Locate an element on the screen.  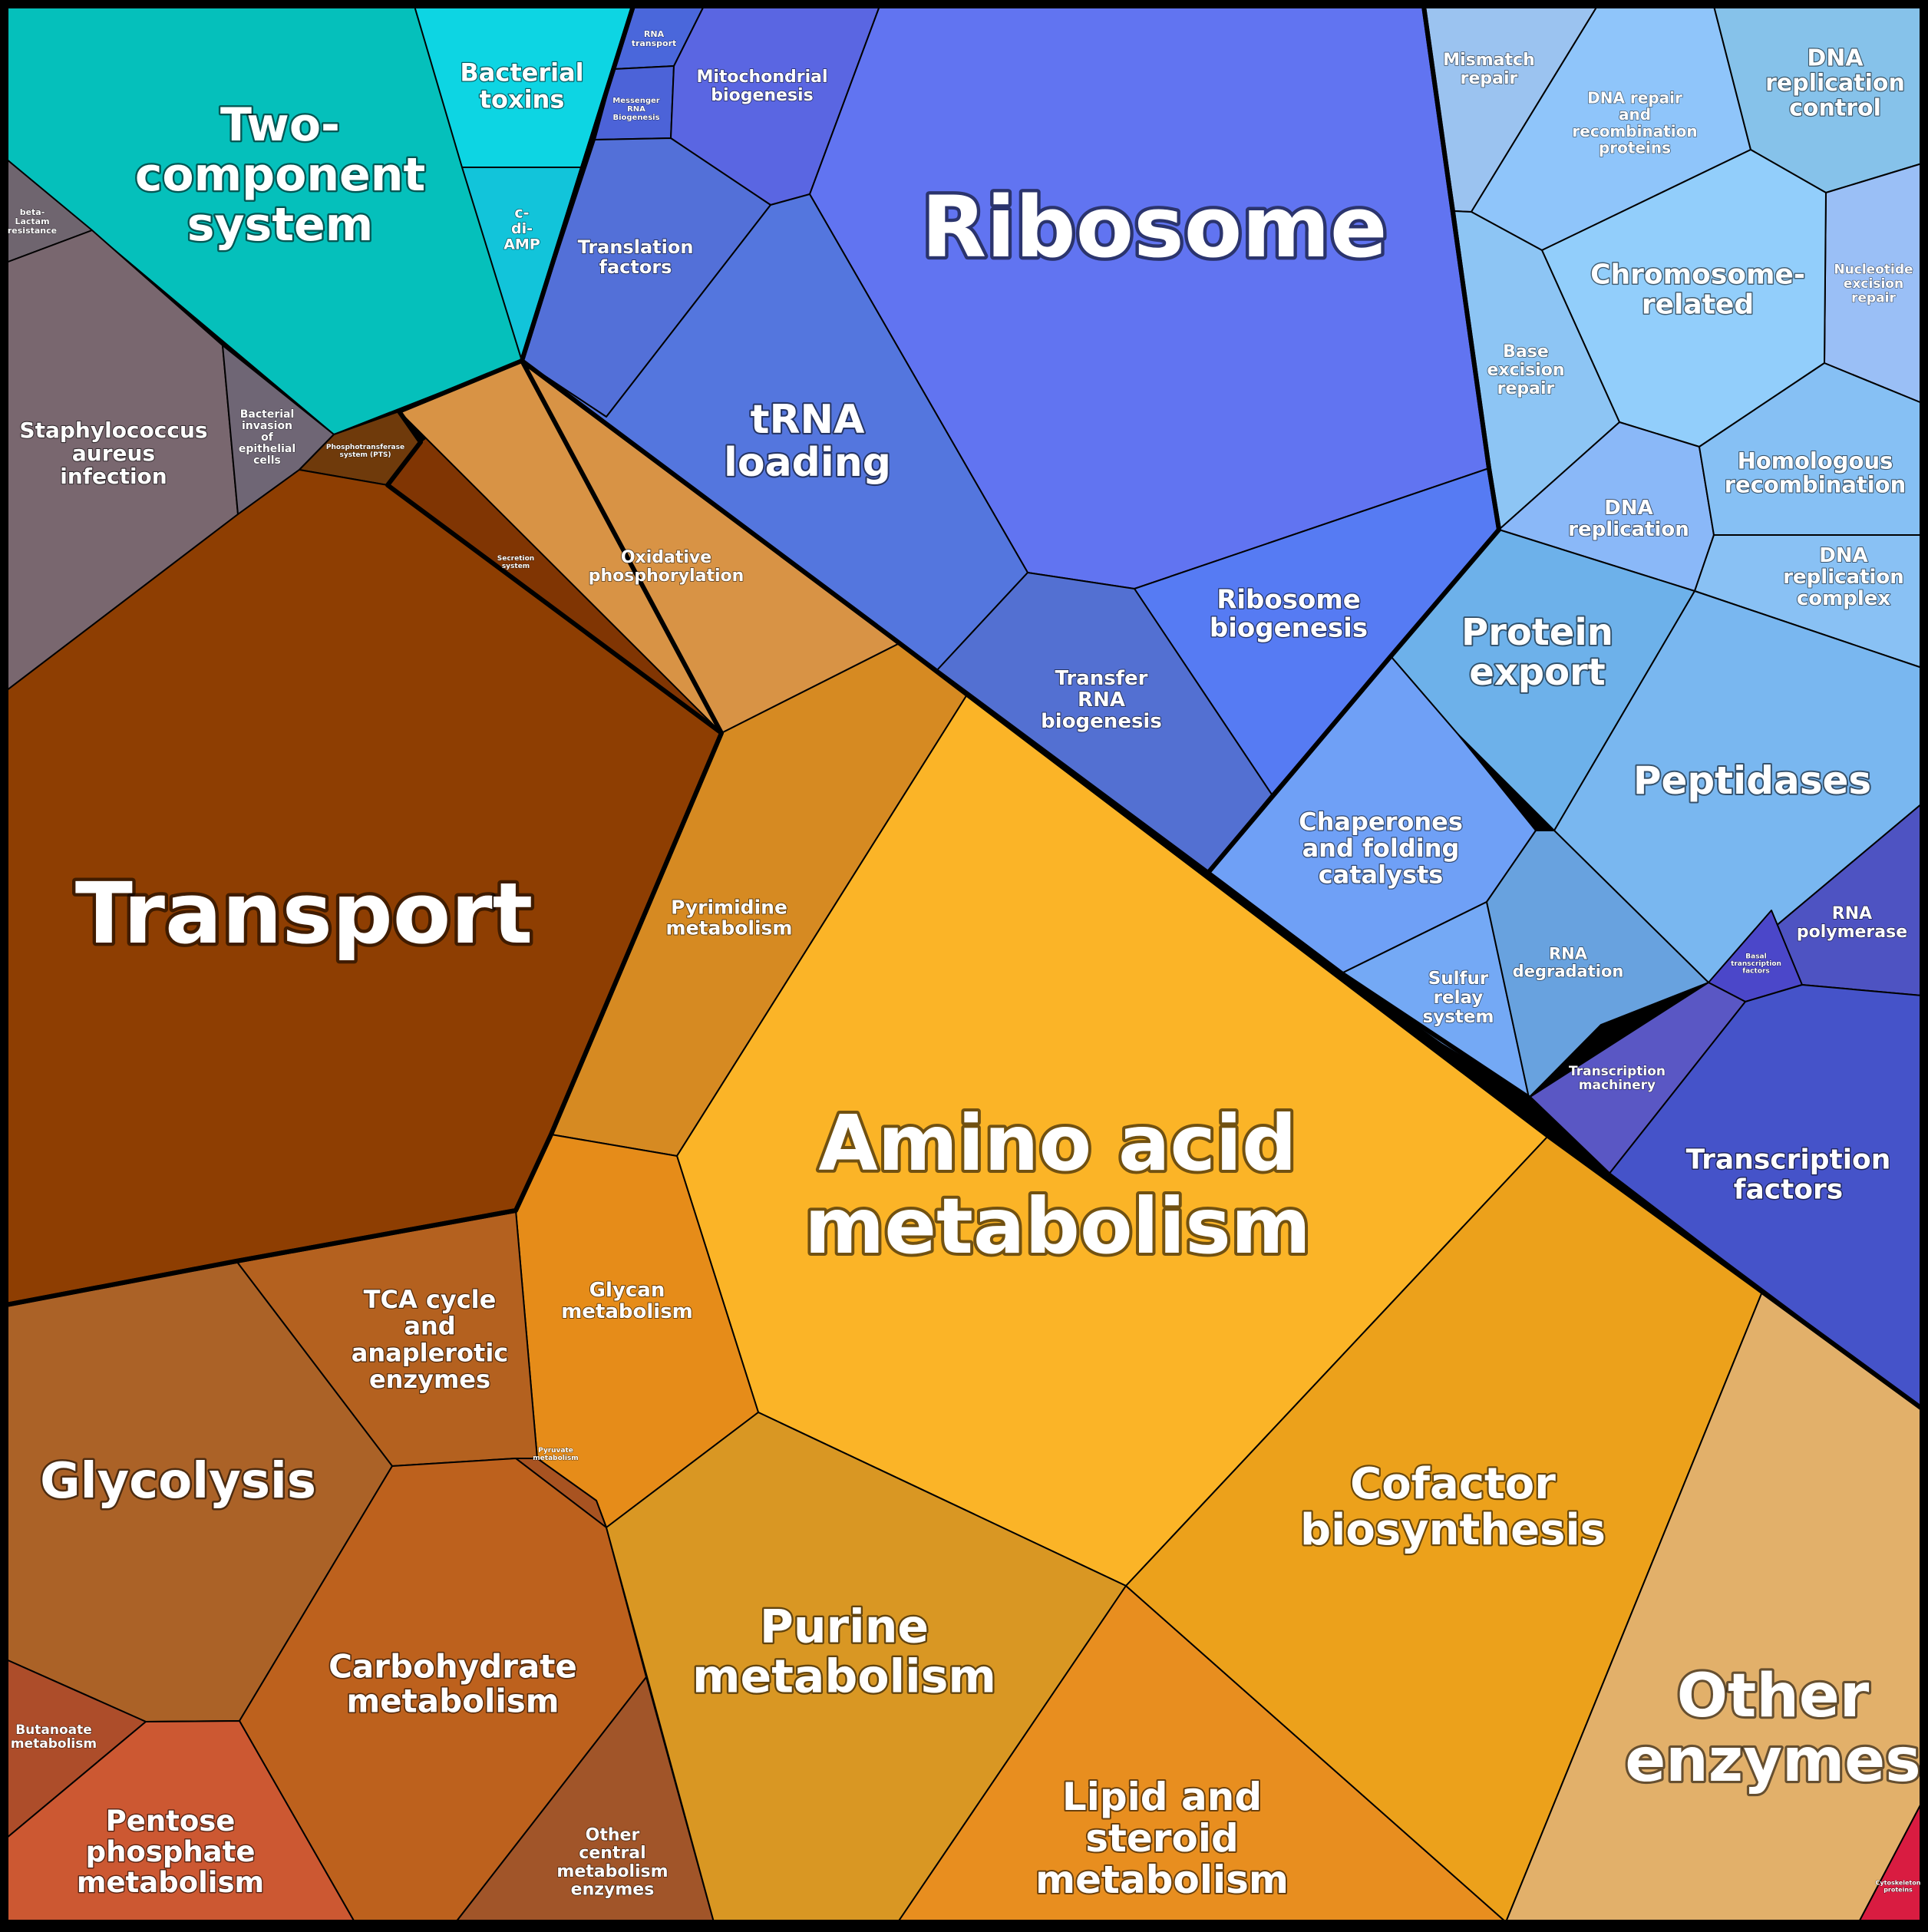
label-transport: Transport is located at coordinates (304, 913).